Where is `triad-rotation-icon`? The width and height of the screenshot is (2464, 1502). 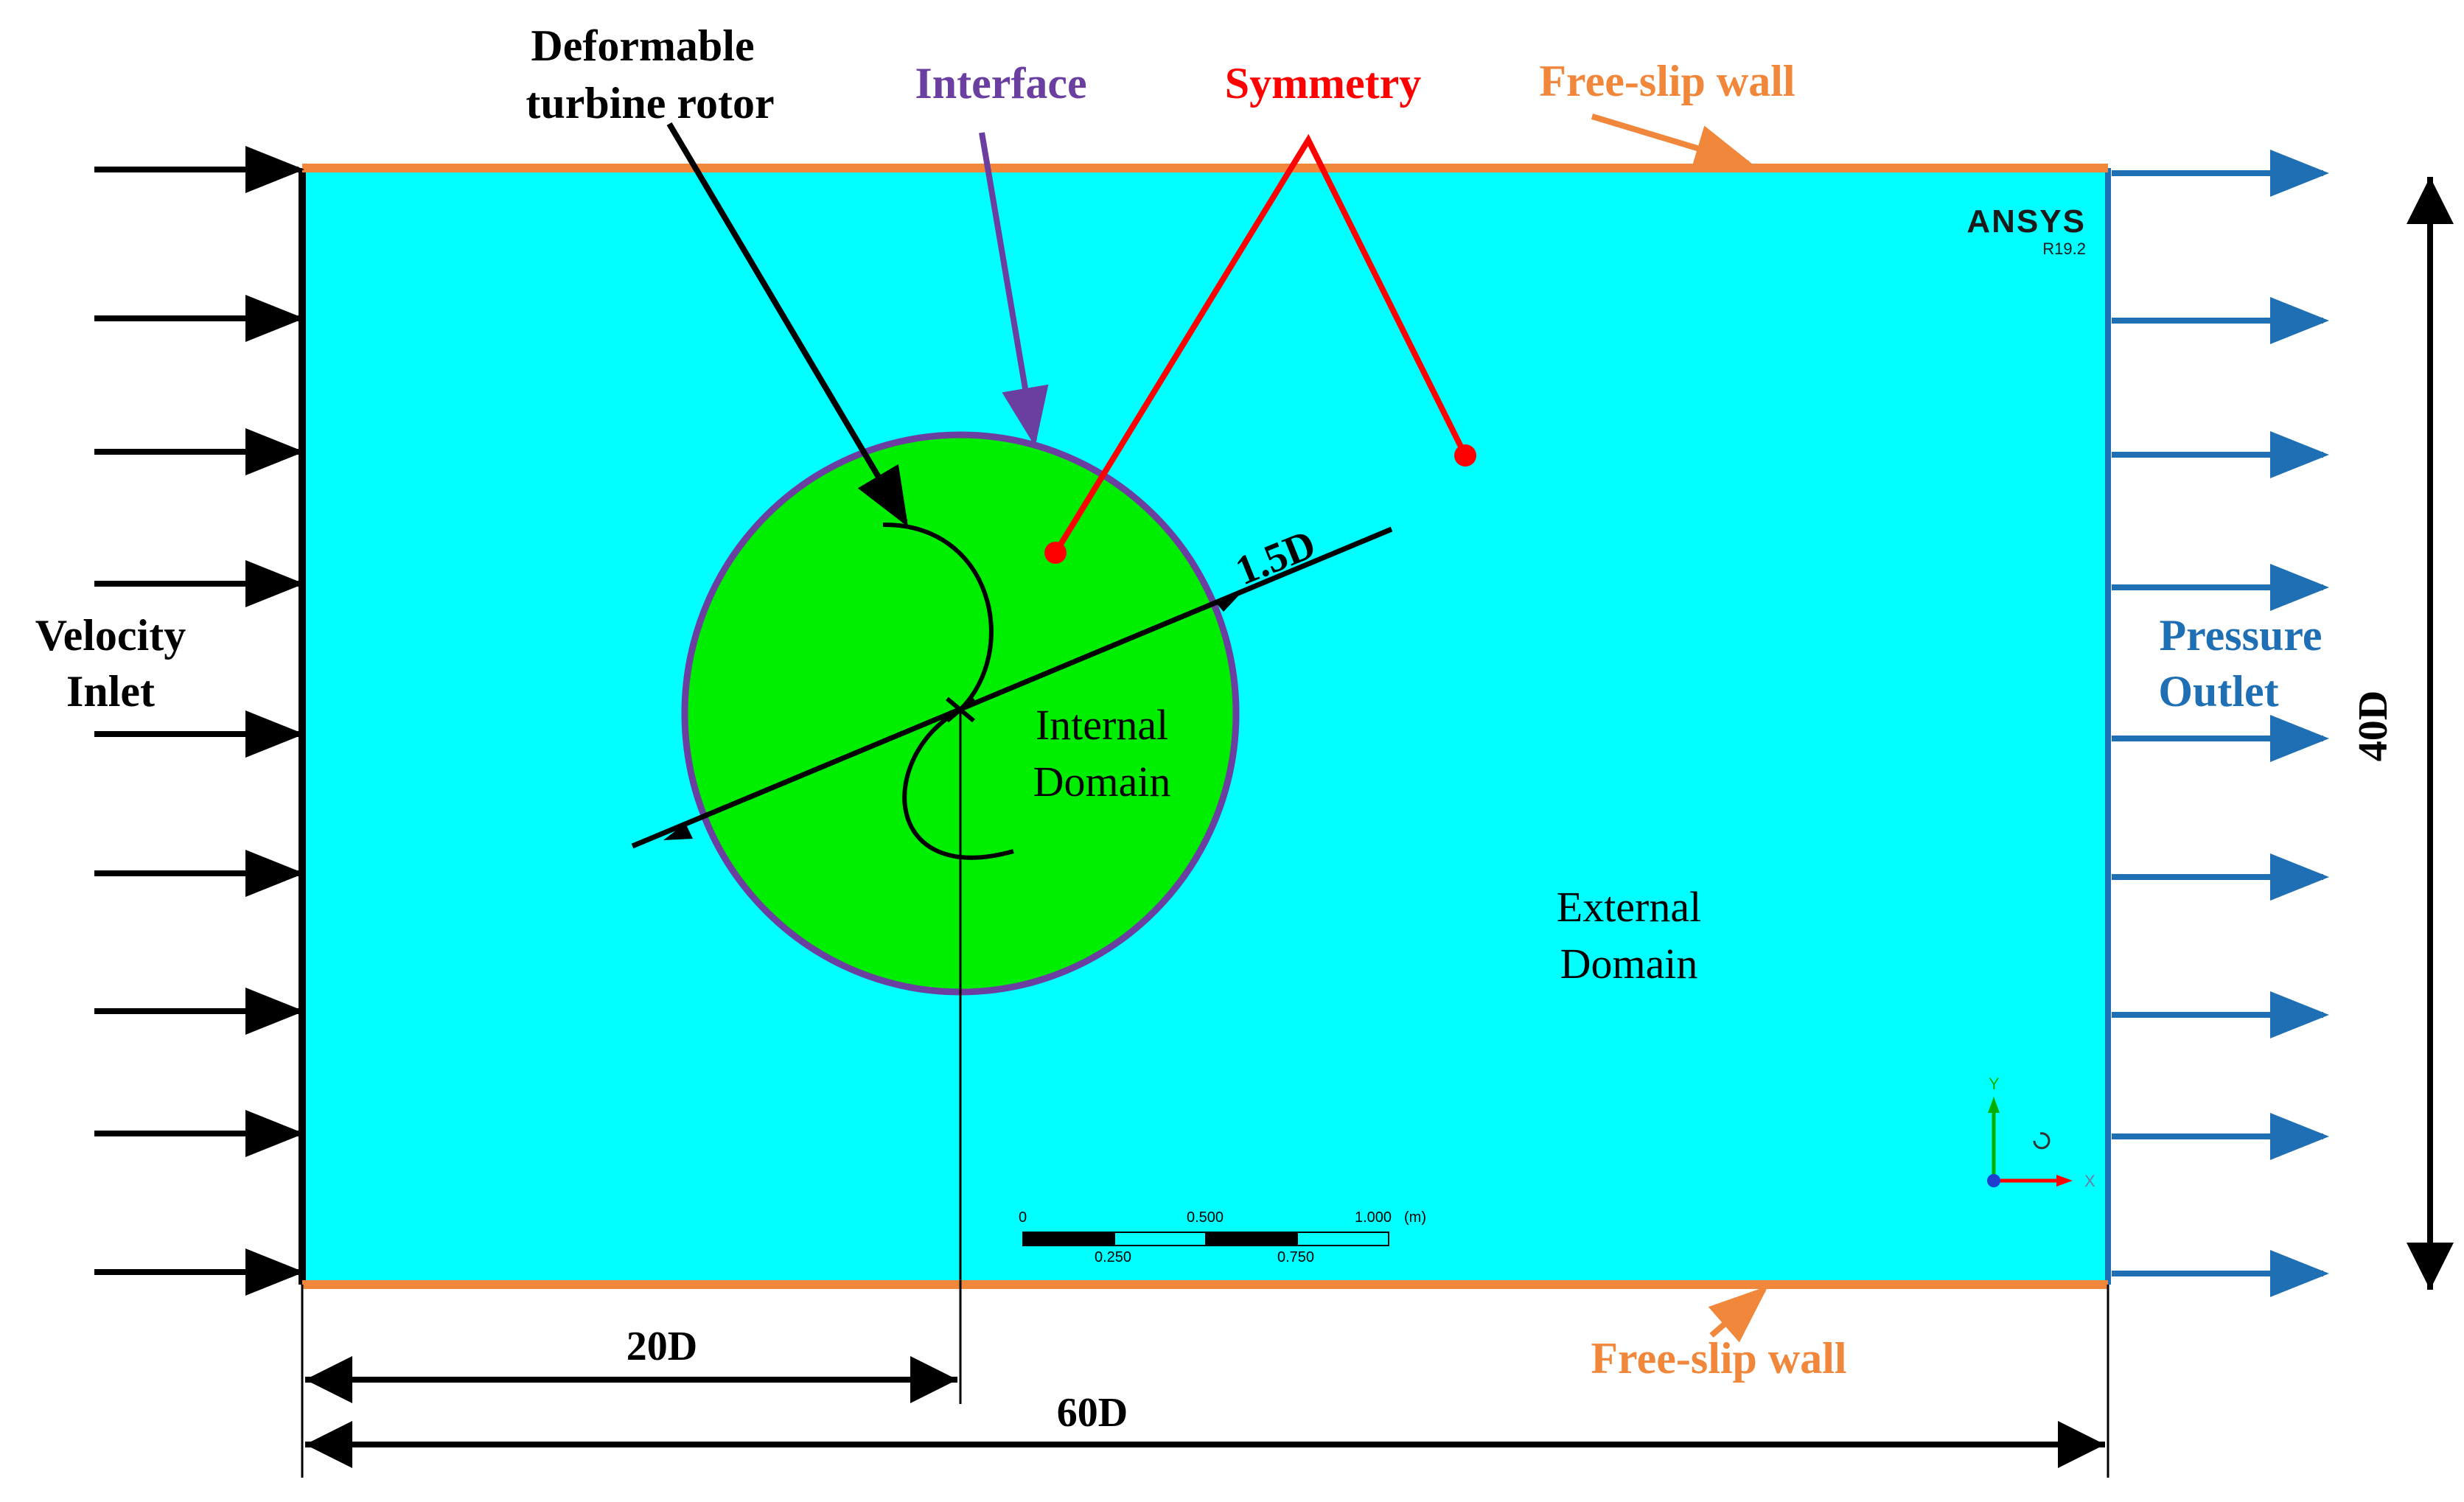 triad-rotation-icon is located at coordinates (2042, 1141).